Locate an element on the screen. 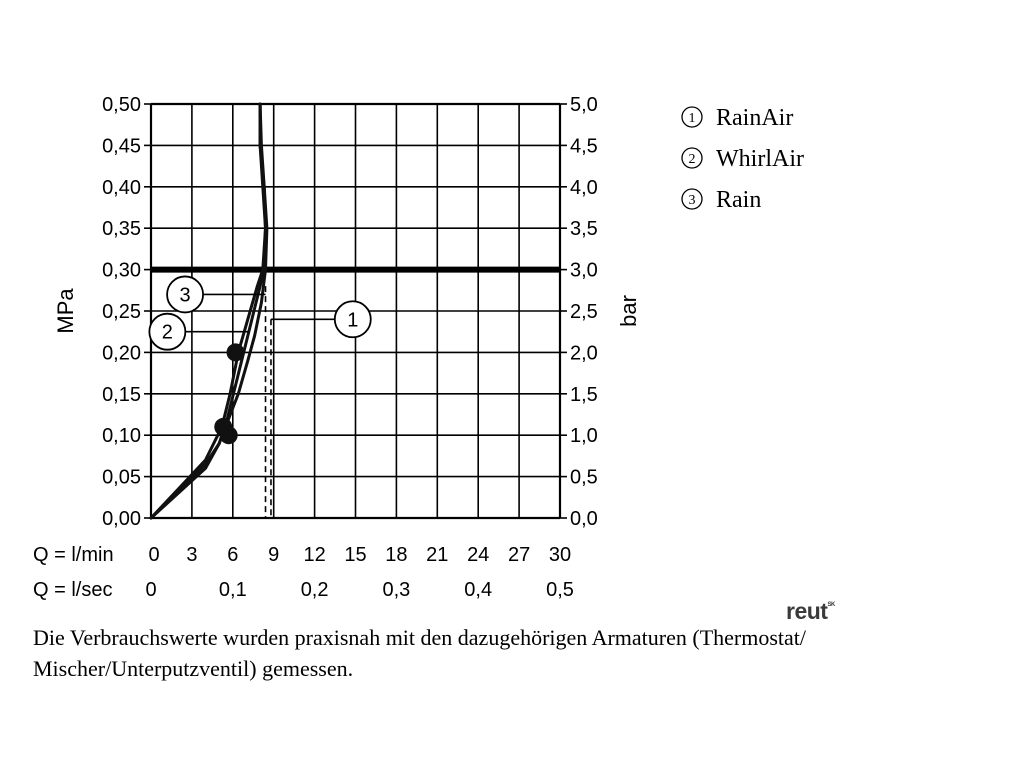 Image resolution: width=1024 pixels, height=768 pixels. right-tick-label: 2,0 is located at coordinates (584, 353).